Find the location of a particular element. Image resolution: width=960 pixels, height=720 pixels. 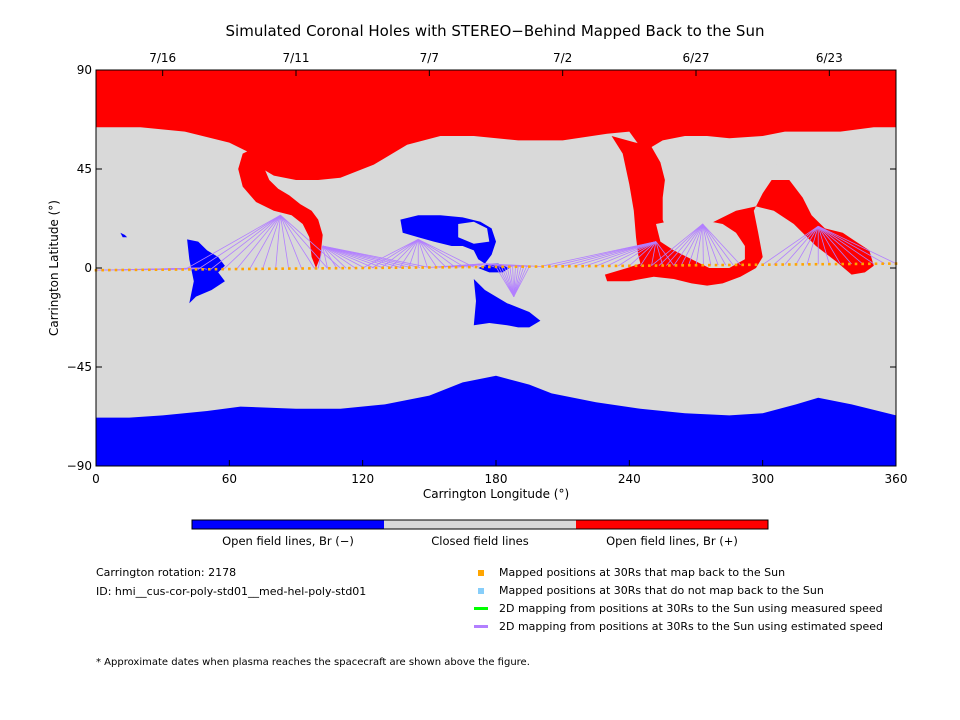

x-tick-label: 300 is located at coordinates (762, 479).